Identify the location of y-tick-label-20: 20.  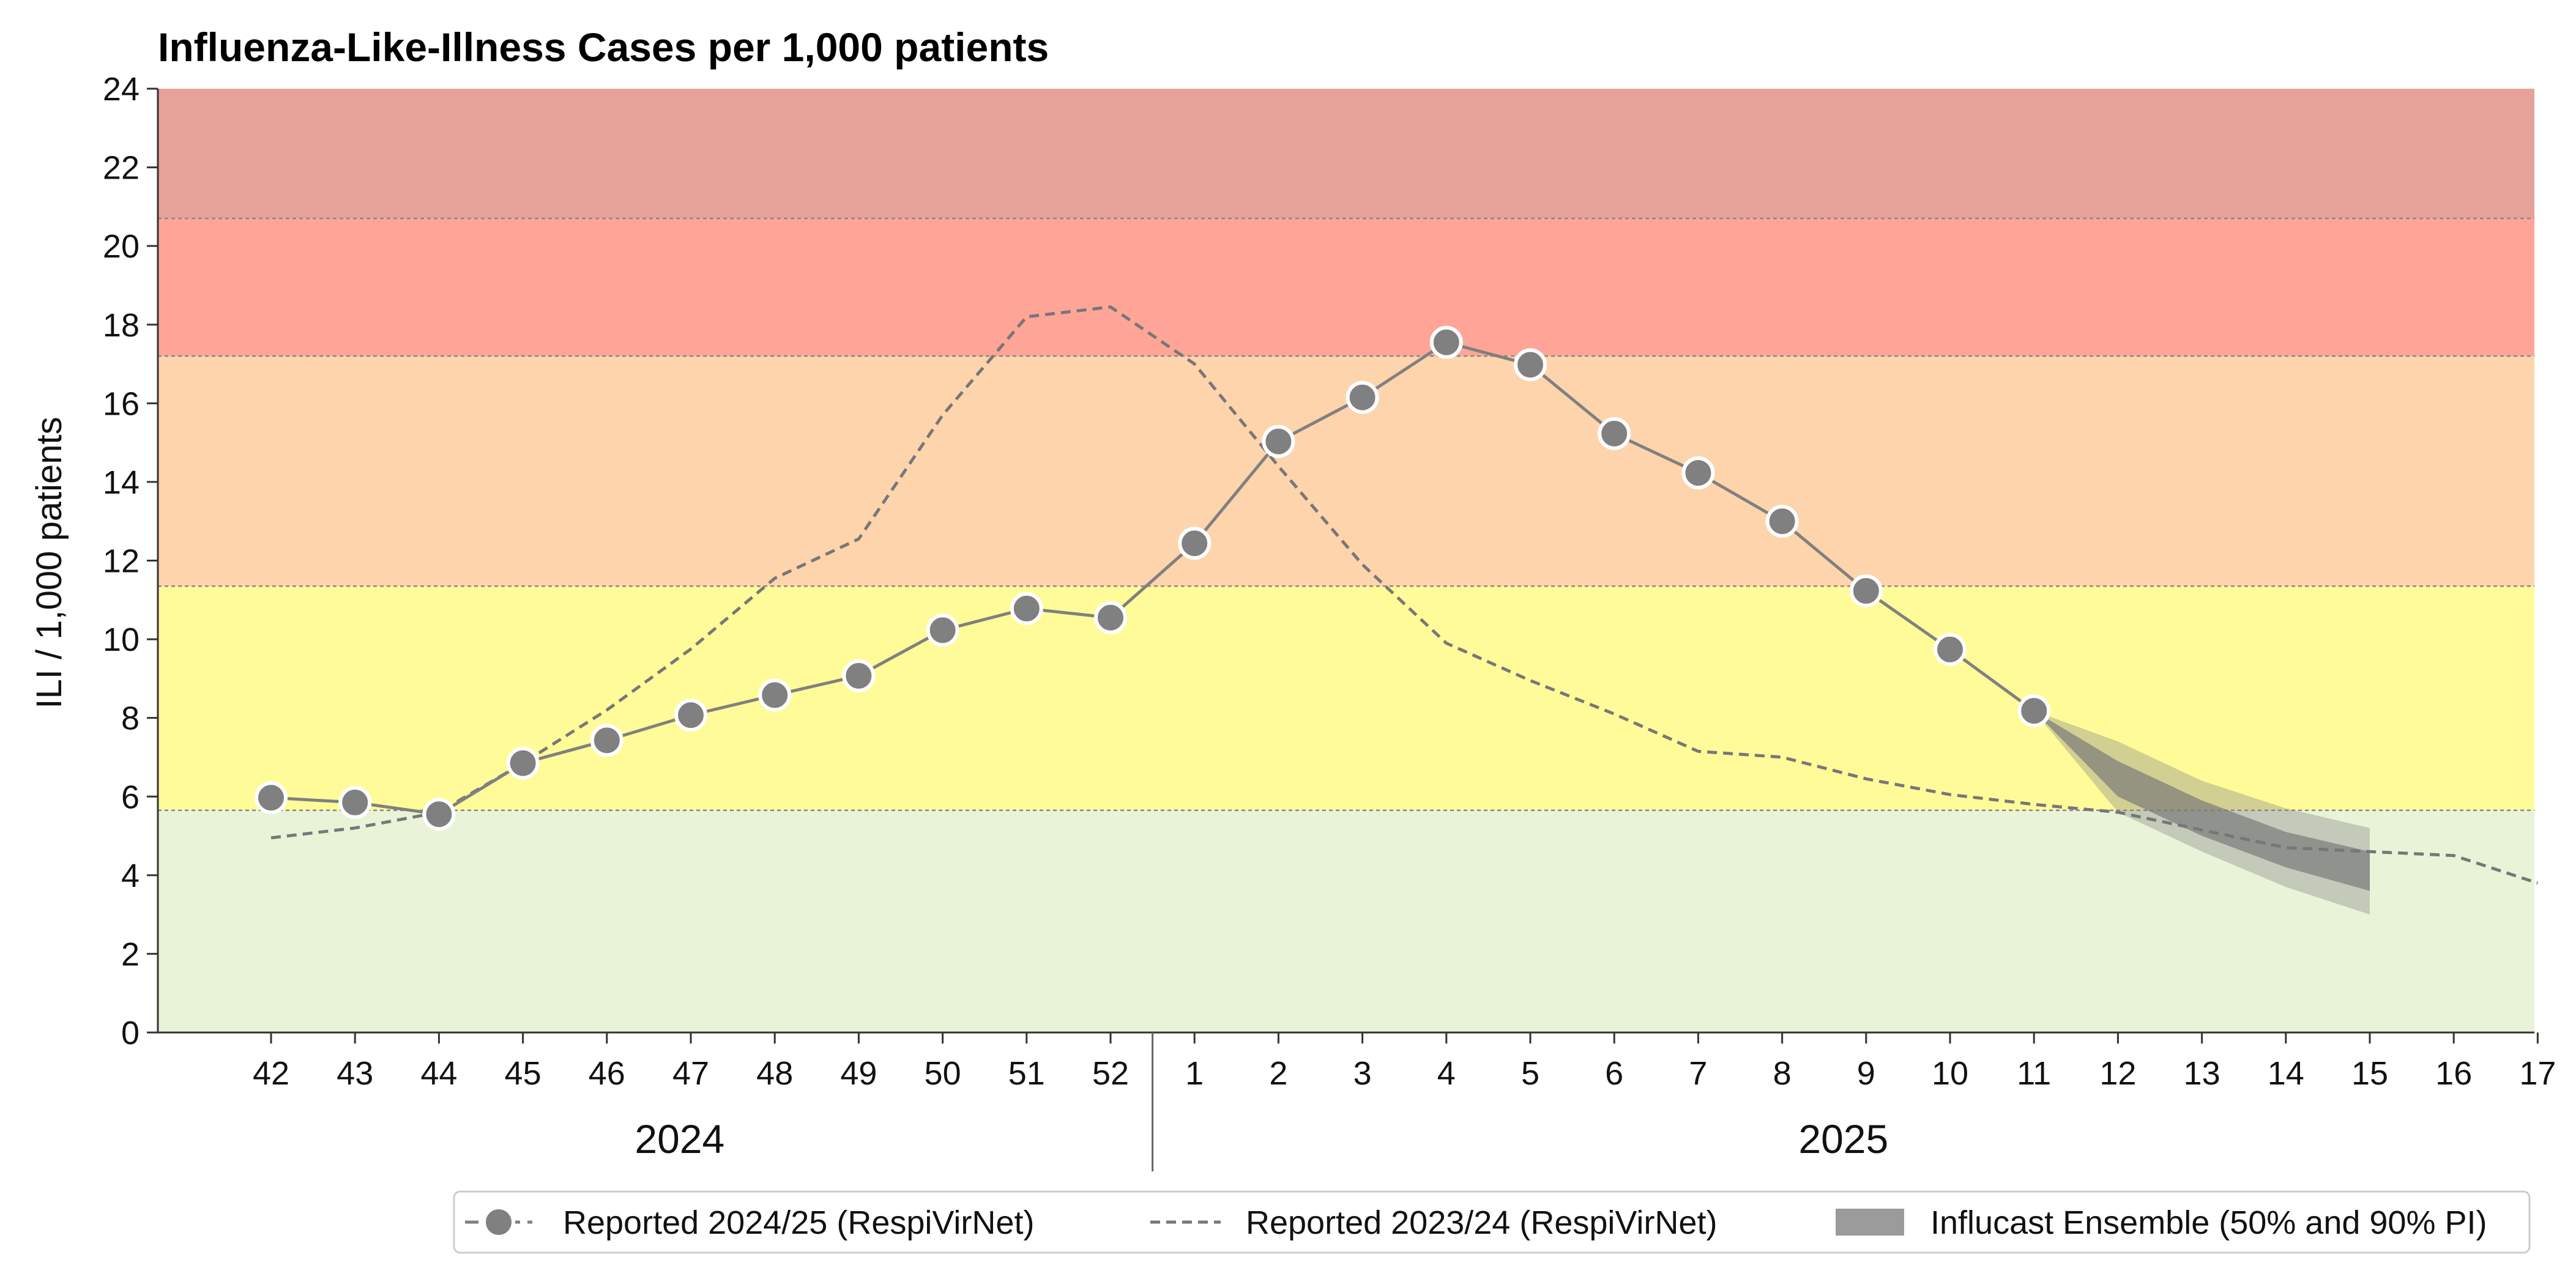
(122, 247).